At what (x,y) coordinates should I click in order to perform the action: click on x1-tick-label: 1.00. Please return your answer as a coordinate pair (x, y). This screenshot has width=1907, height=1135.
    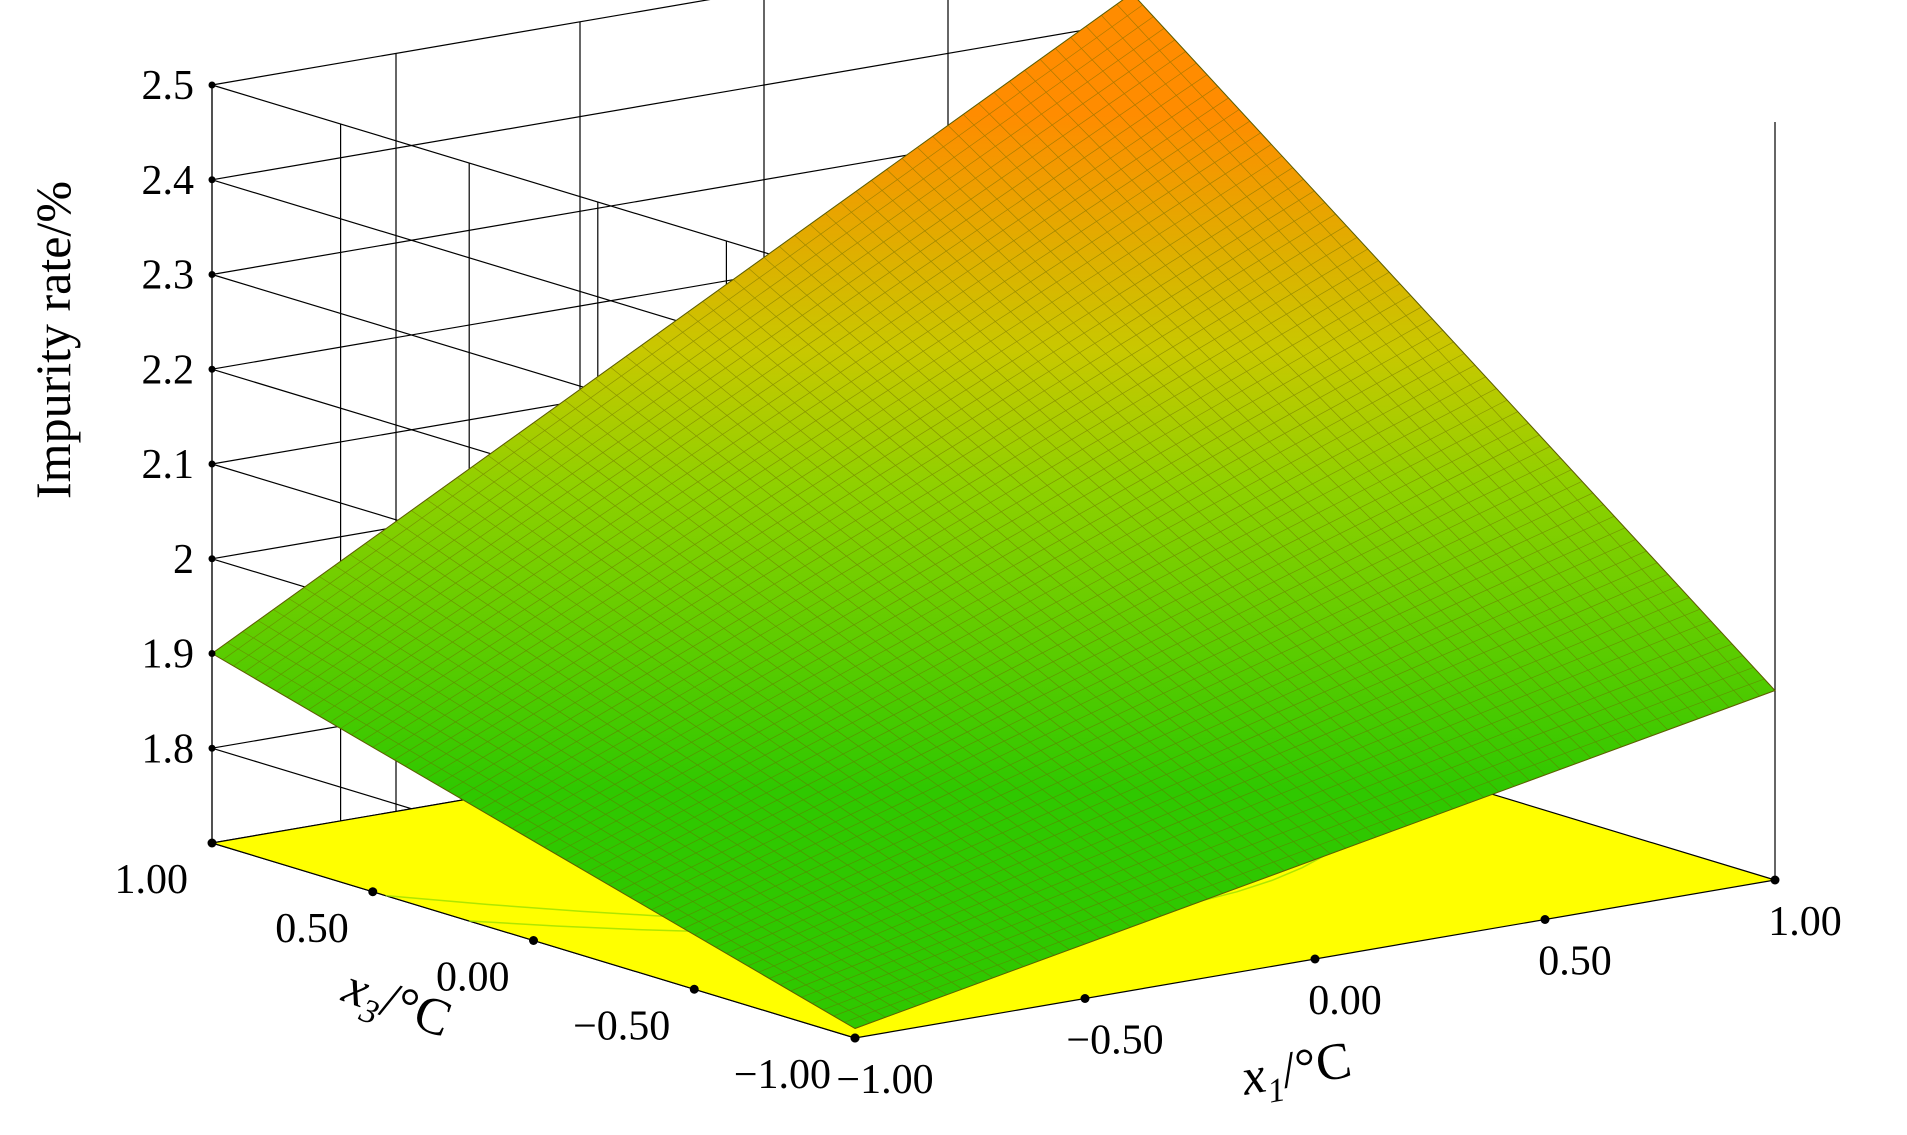
    Looking at the image, I should click on (1805, 922).